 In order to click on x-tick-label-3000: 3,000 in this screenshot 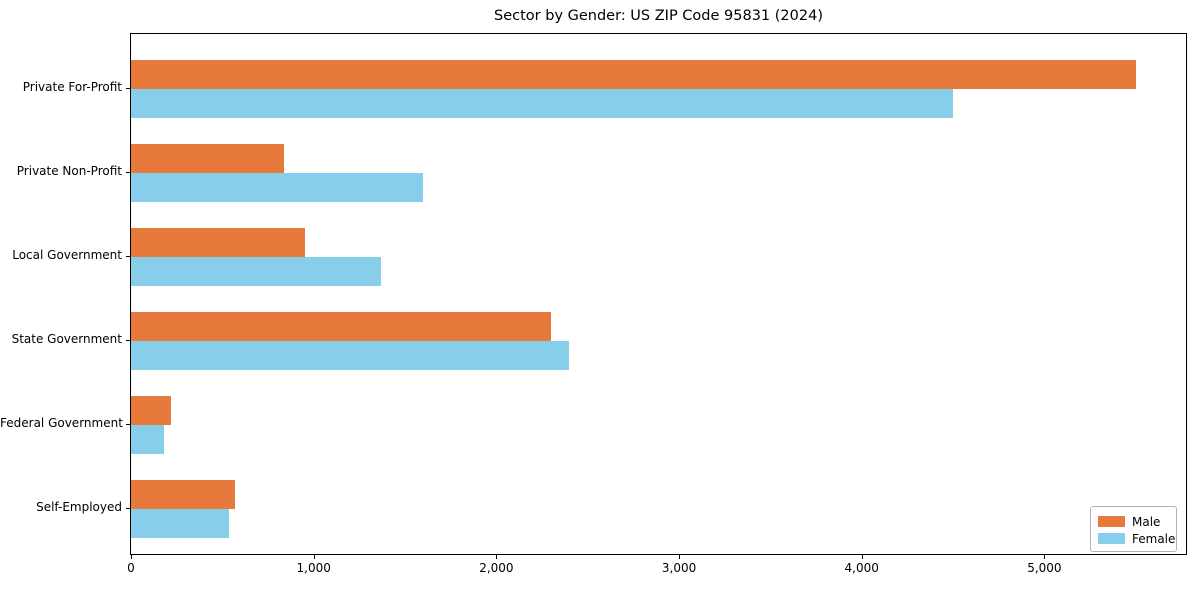, I will do `click(679, 568)`.